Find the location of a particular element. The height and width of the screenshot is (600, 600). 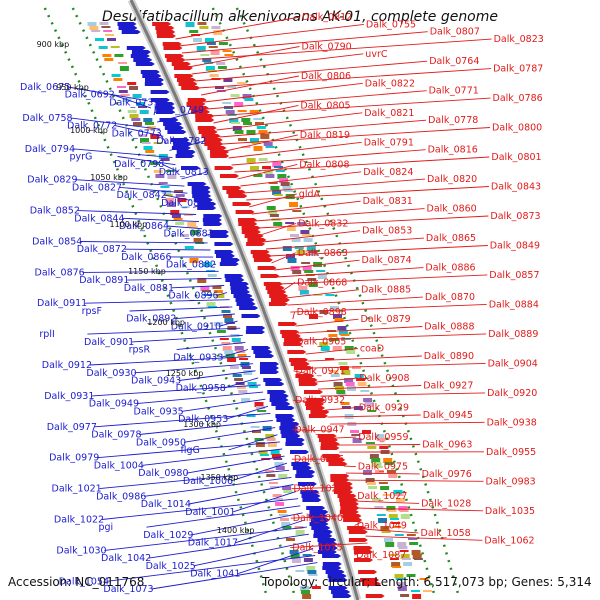

gene-label-reverse: Dalk_0772 is located at coordinates (92, 126).